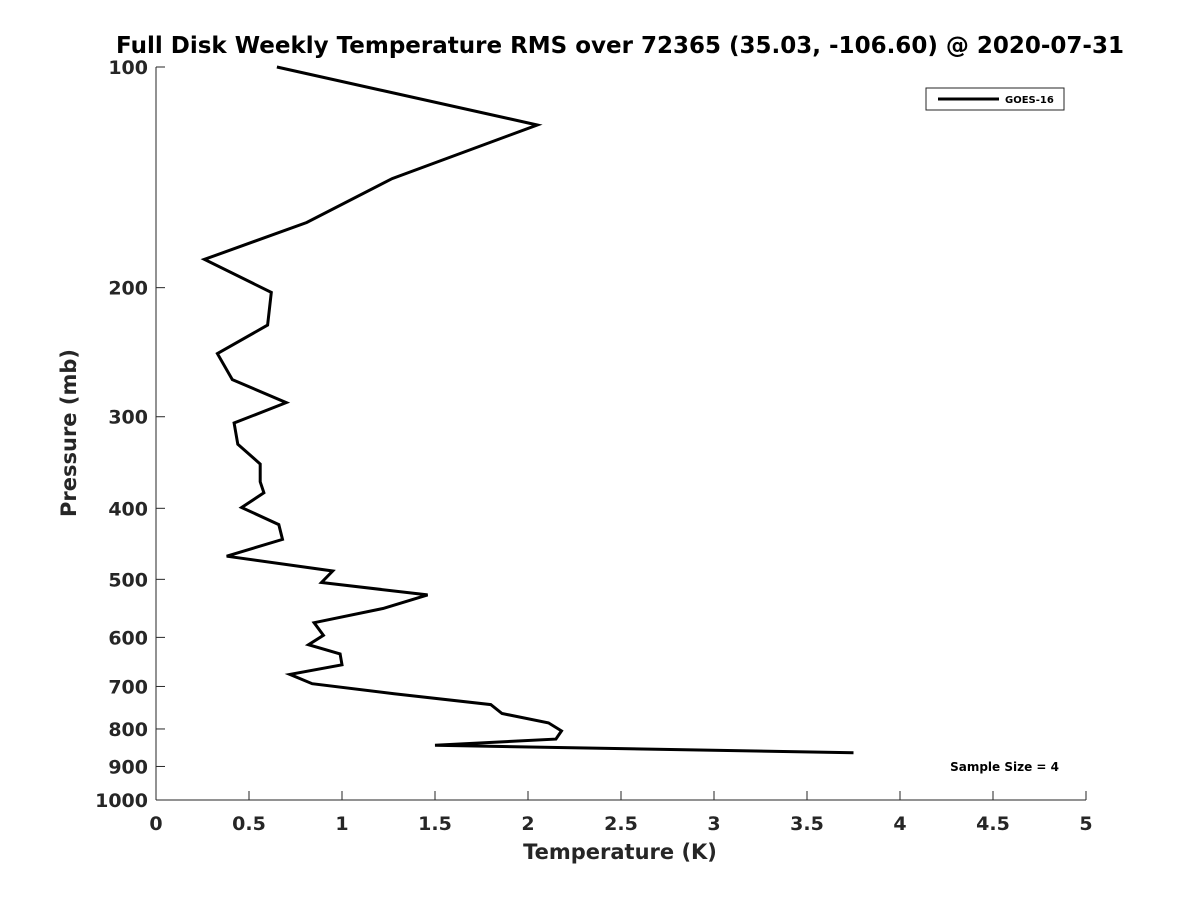 The image size is (1200, 900). Describe the element at coordinates (1004, 767) in the screenshot. I see `sample-size-note: Sample Size = 4` at that location.